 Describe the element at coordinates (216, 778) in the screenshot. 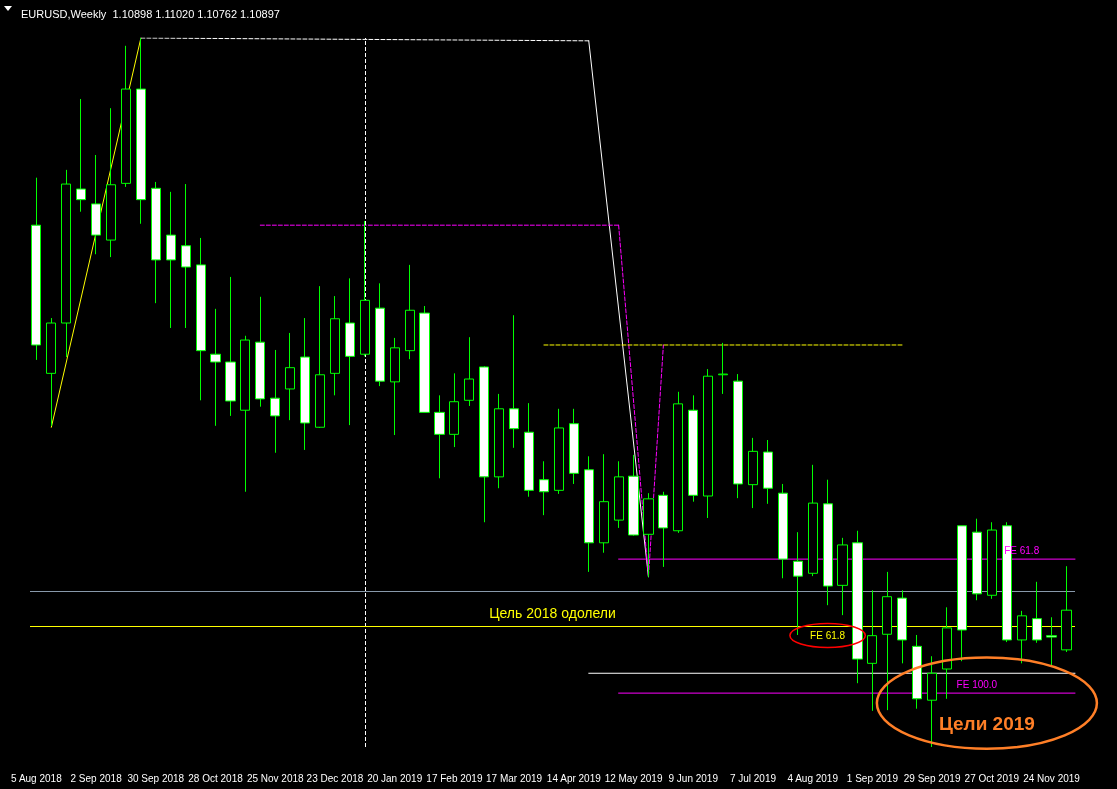

I see `x-tick-label: 28 Oct 2018` at that location.